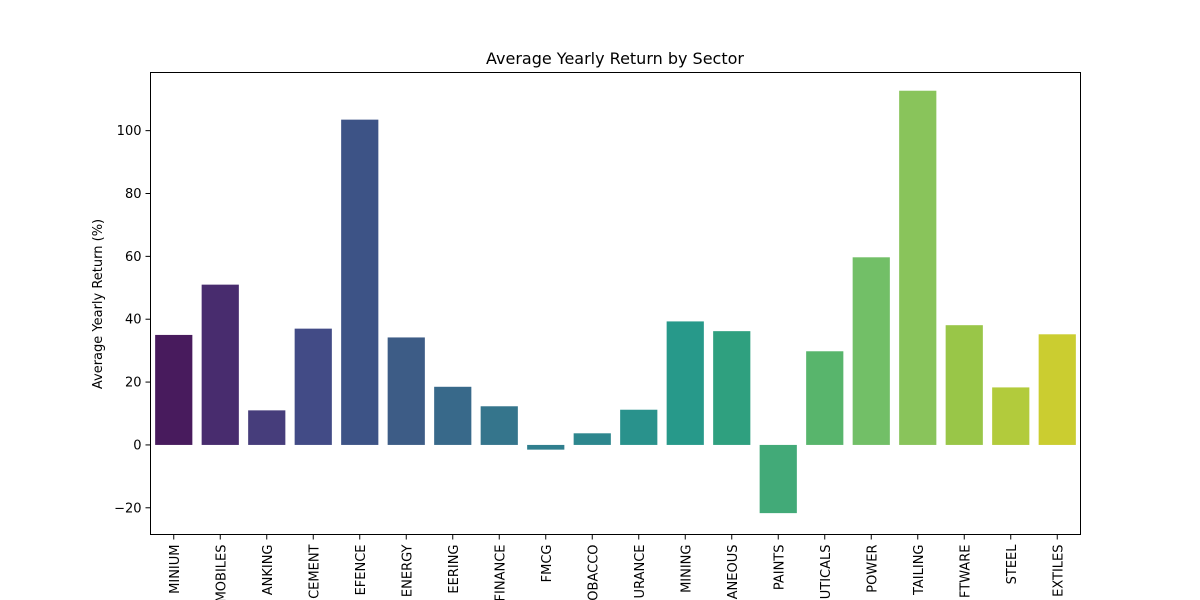  What do you see at coordinates (733, 572) in the screenshot?
I see `x-tick-label: ANEOUS` at bounding box center [733, 572].